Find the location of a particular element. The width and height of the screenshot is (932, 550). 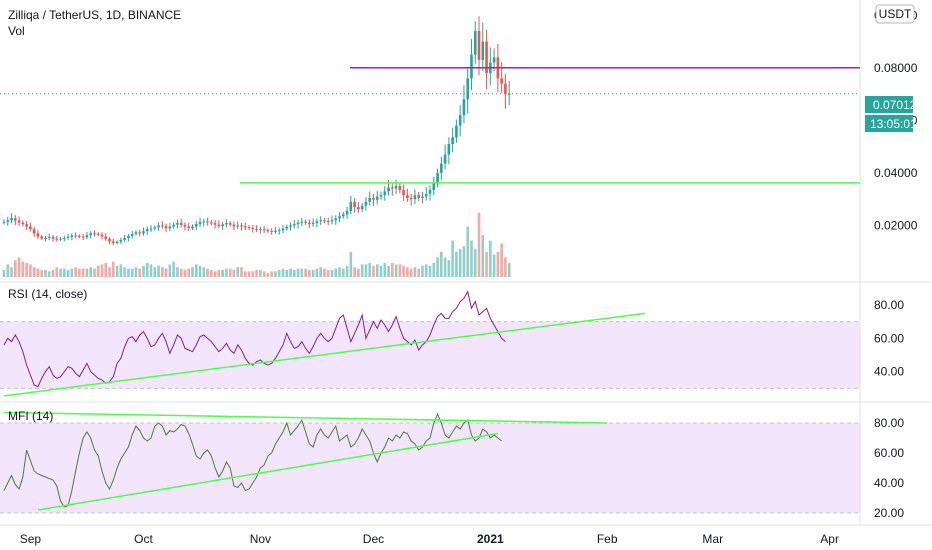

last-price-tag: 0.07012 is located at coordinates (891, 104).